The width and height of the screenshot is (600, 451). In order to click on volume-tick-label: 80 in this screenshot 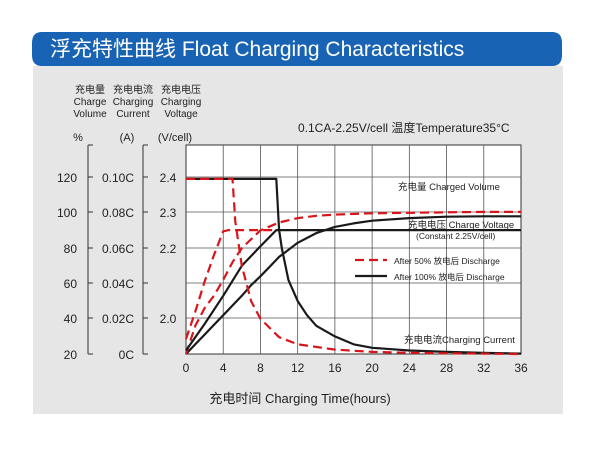, I will do `click(71, 249)`.